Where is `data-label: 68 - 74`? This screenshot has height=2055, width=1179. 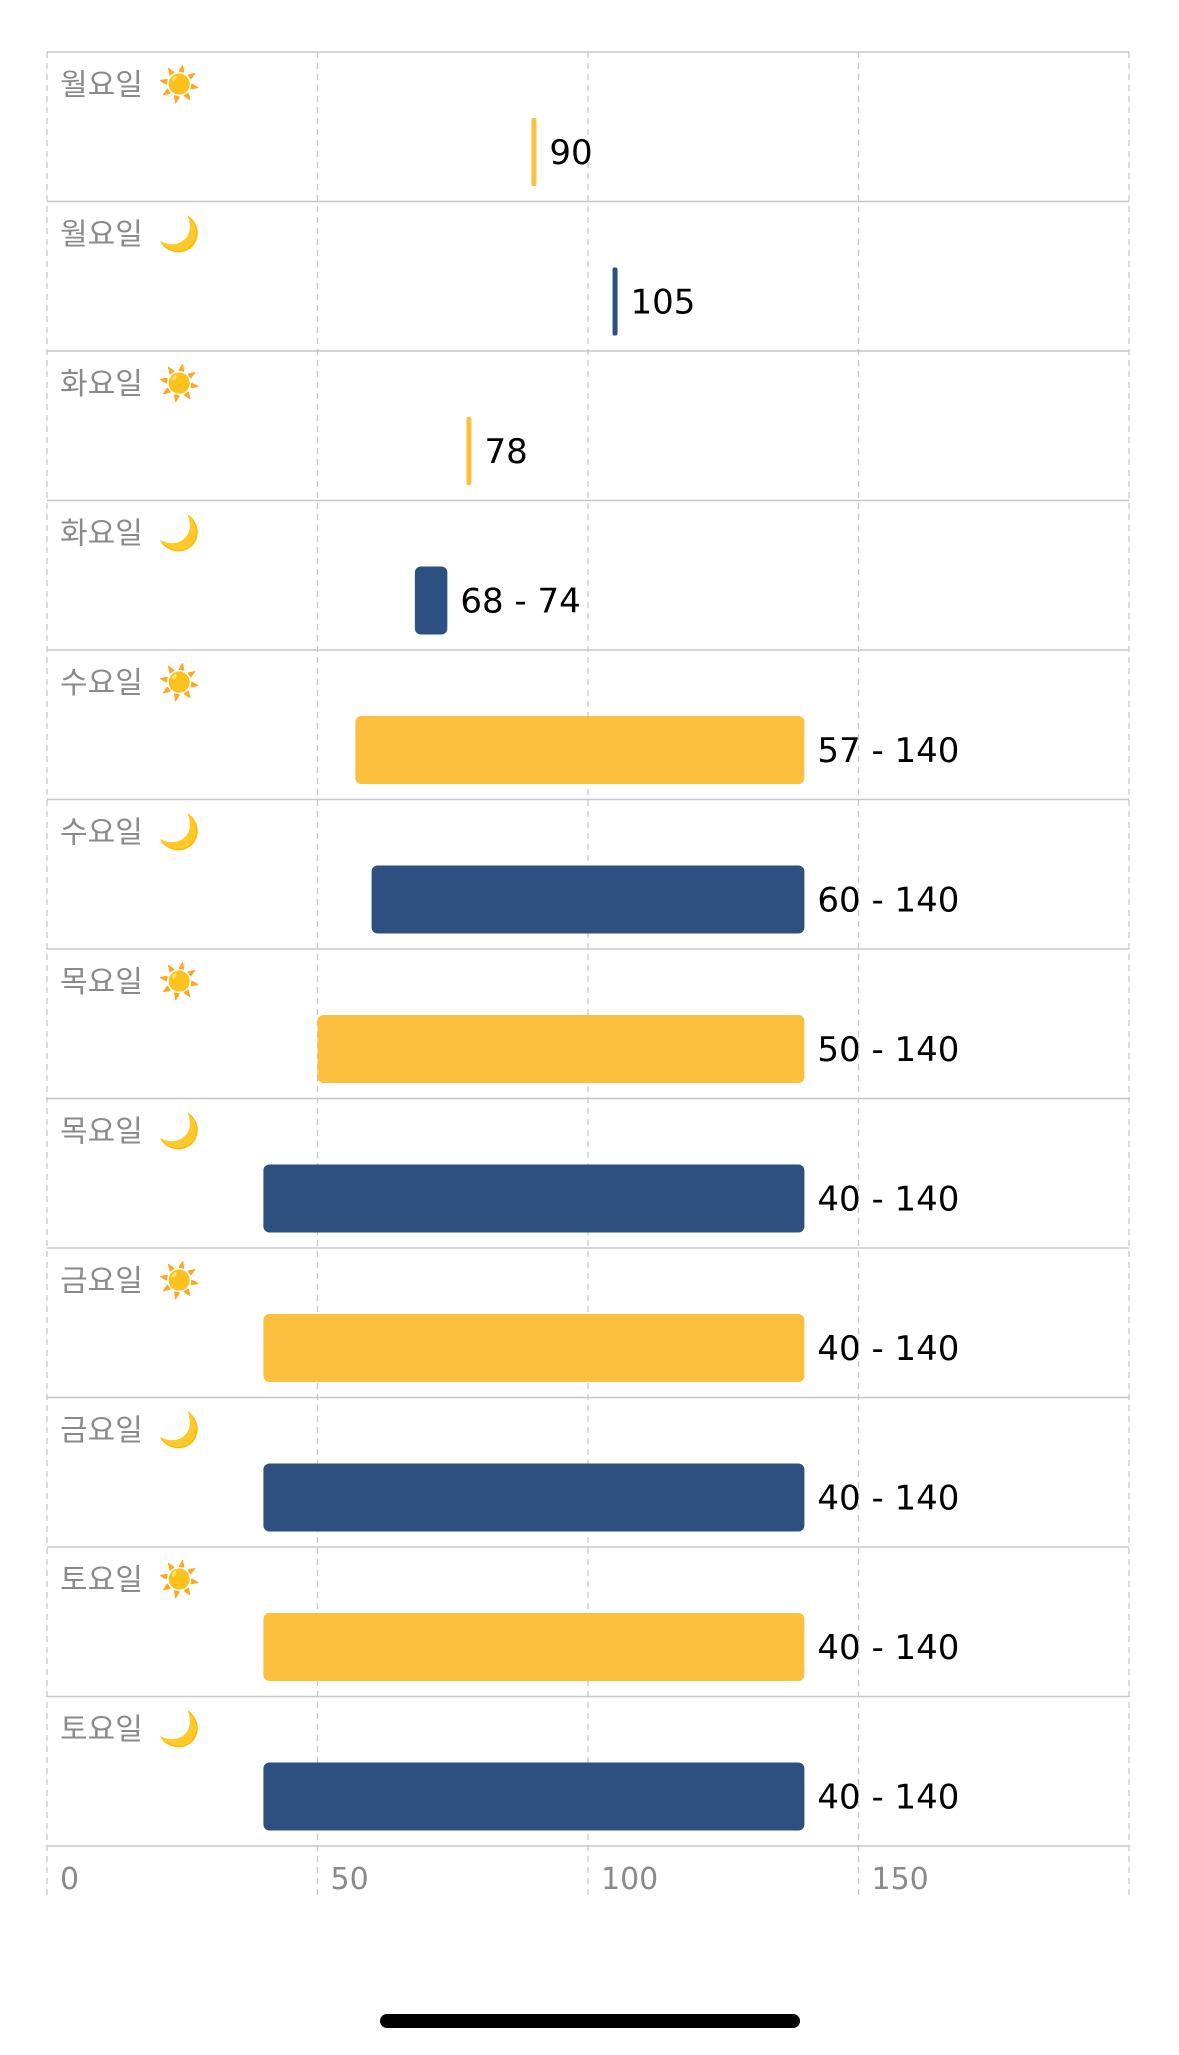 data-label: 68 - 74 is located at coordinates (520, 602).